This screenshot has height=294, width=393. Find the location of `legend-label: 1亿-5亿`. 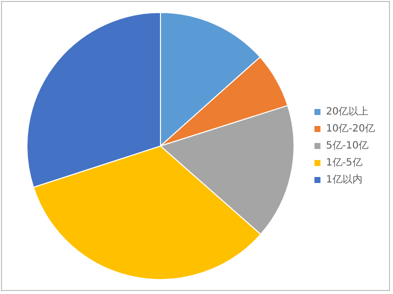

legend-label: 1亿-5亿 is located at coordinates (344, 163).